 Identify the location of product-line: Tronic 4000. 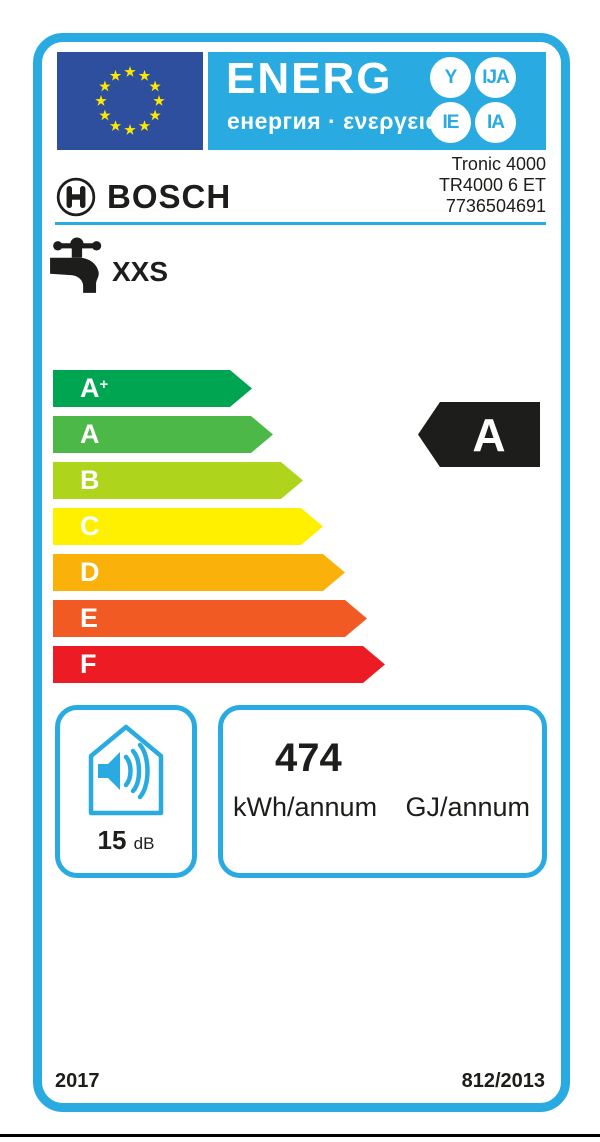
(498, 164).